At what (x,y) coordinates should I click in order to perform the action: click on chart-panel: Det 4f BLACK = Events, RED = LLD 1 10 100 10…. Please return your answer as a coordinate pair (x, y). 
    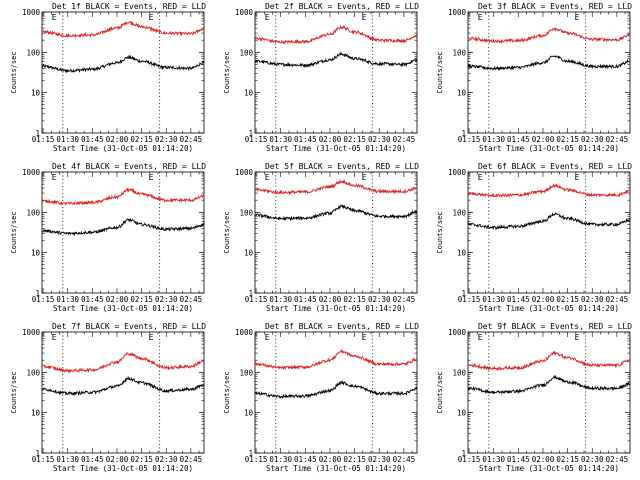
    Looking at the image, I should click on (108, 237).